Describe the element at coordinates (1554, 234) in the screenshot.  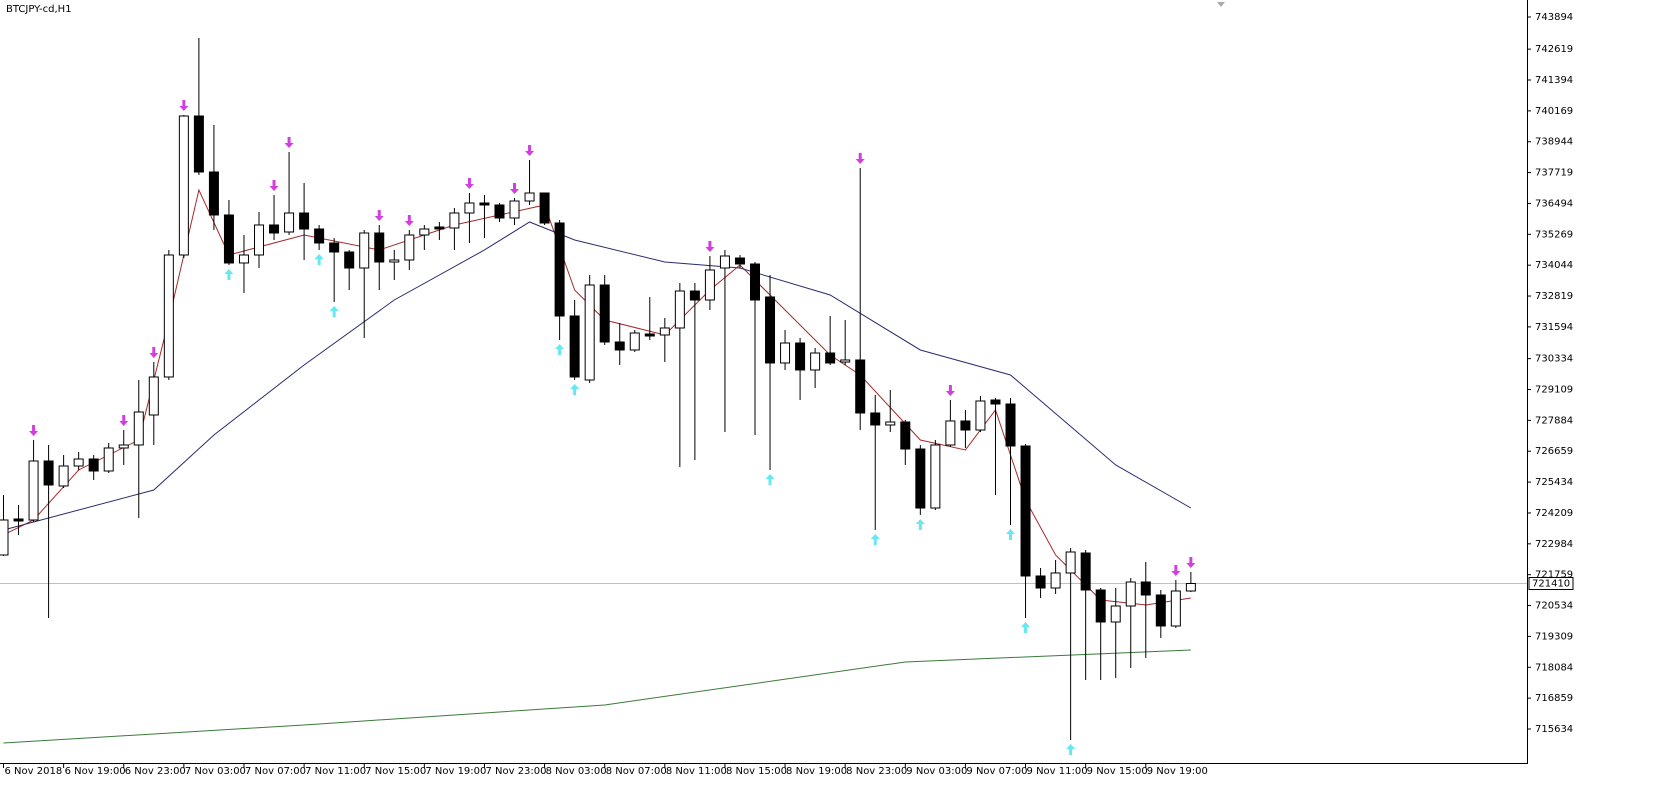
I see `y-tick-label: 735269` at that location.